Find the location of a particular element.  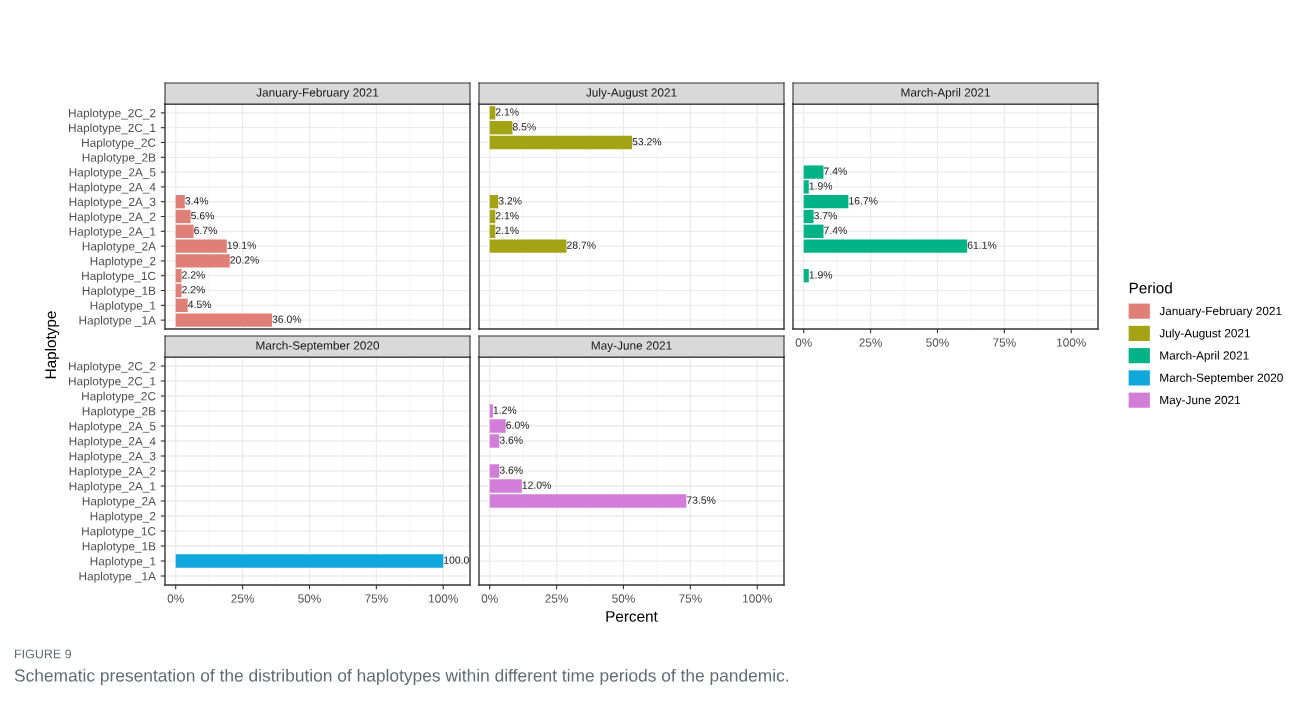

data-label: 1.2% is located at coordinates (505, 410).